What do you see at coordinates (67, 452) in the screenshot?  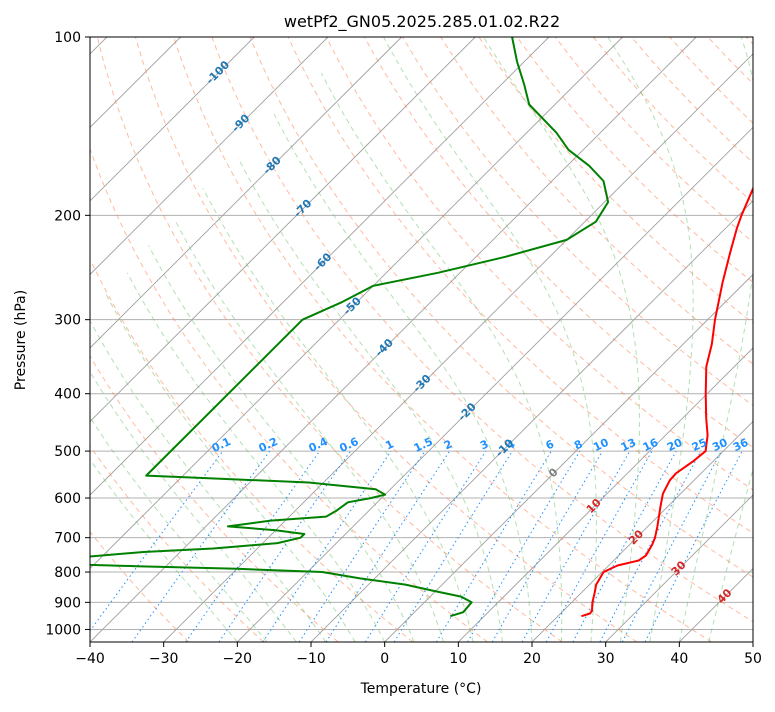 I see `y-tick-label: 500` at bounding box center [67, 452].